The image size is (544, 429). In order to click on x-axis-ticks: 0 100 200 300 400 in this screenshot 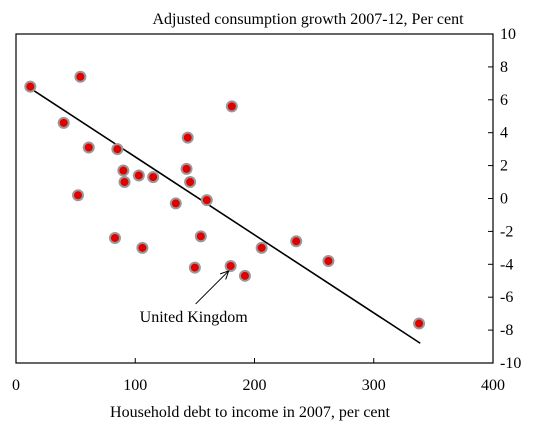, I will do `click(258, 376)`.